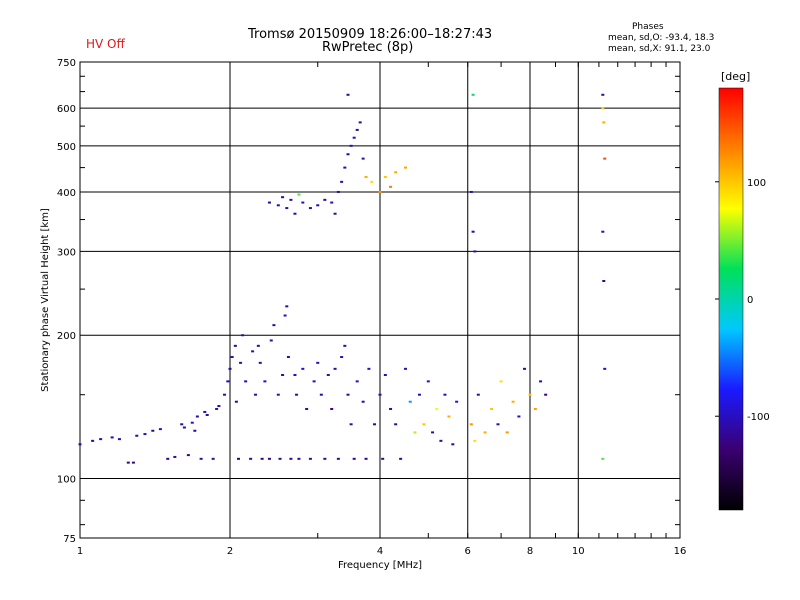 The height and width of the screenshot is (600, 800). Describe the element at coordinates (578, 551) in the screenshot. I see `x-tick-label: 10` at that location.